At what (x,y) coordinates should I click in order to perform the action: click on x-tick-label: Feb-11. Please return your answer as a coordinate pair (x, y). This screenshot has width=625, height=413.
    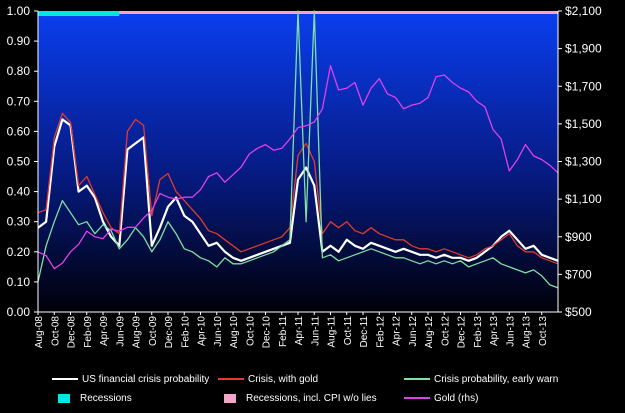
    Looking at the image, I should click on (283, 331).